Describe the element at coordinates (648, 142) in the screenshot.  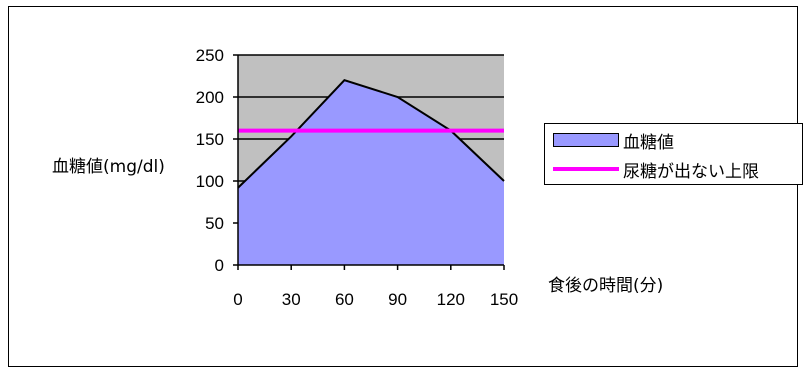
I see `legend-label-blood-sugar: 血糖値` at that location.